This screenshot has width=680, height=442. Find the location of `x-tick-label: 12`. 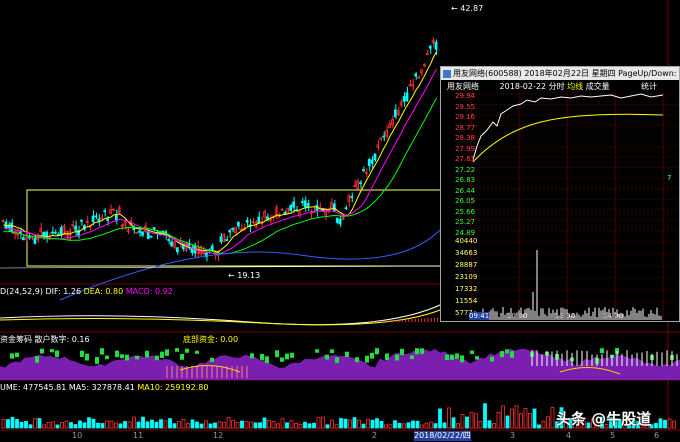

x-tick-label: 12 is located at coordinates (218, 435).